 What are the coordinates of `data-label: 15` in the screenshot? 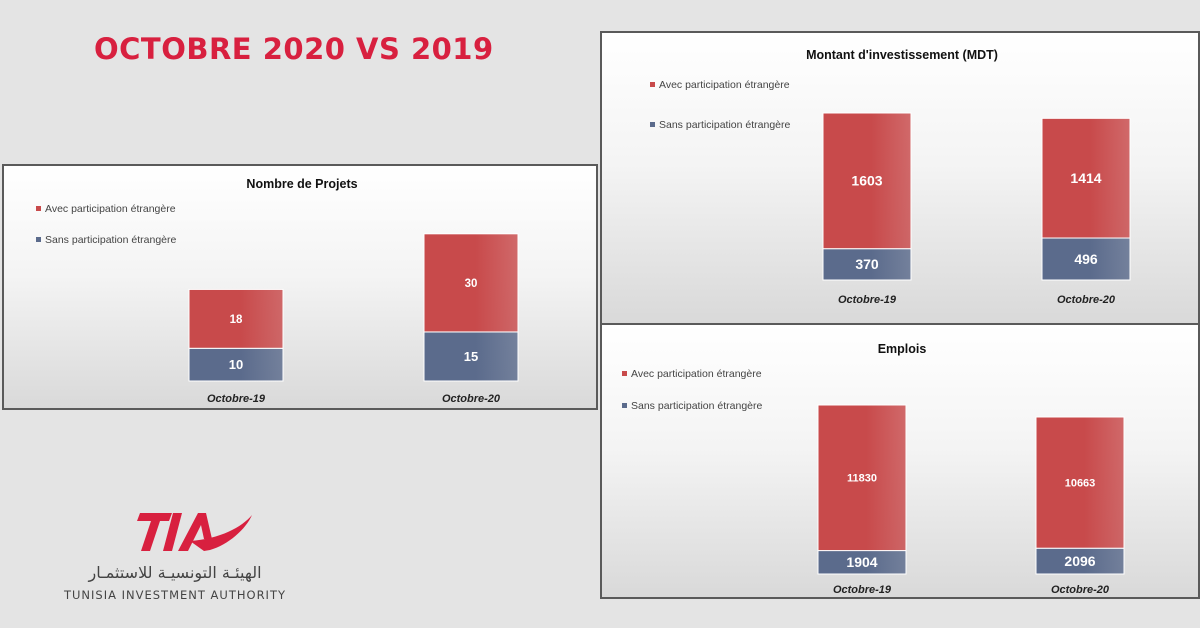 It's located at (471, 356).